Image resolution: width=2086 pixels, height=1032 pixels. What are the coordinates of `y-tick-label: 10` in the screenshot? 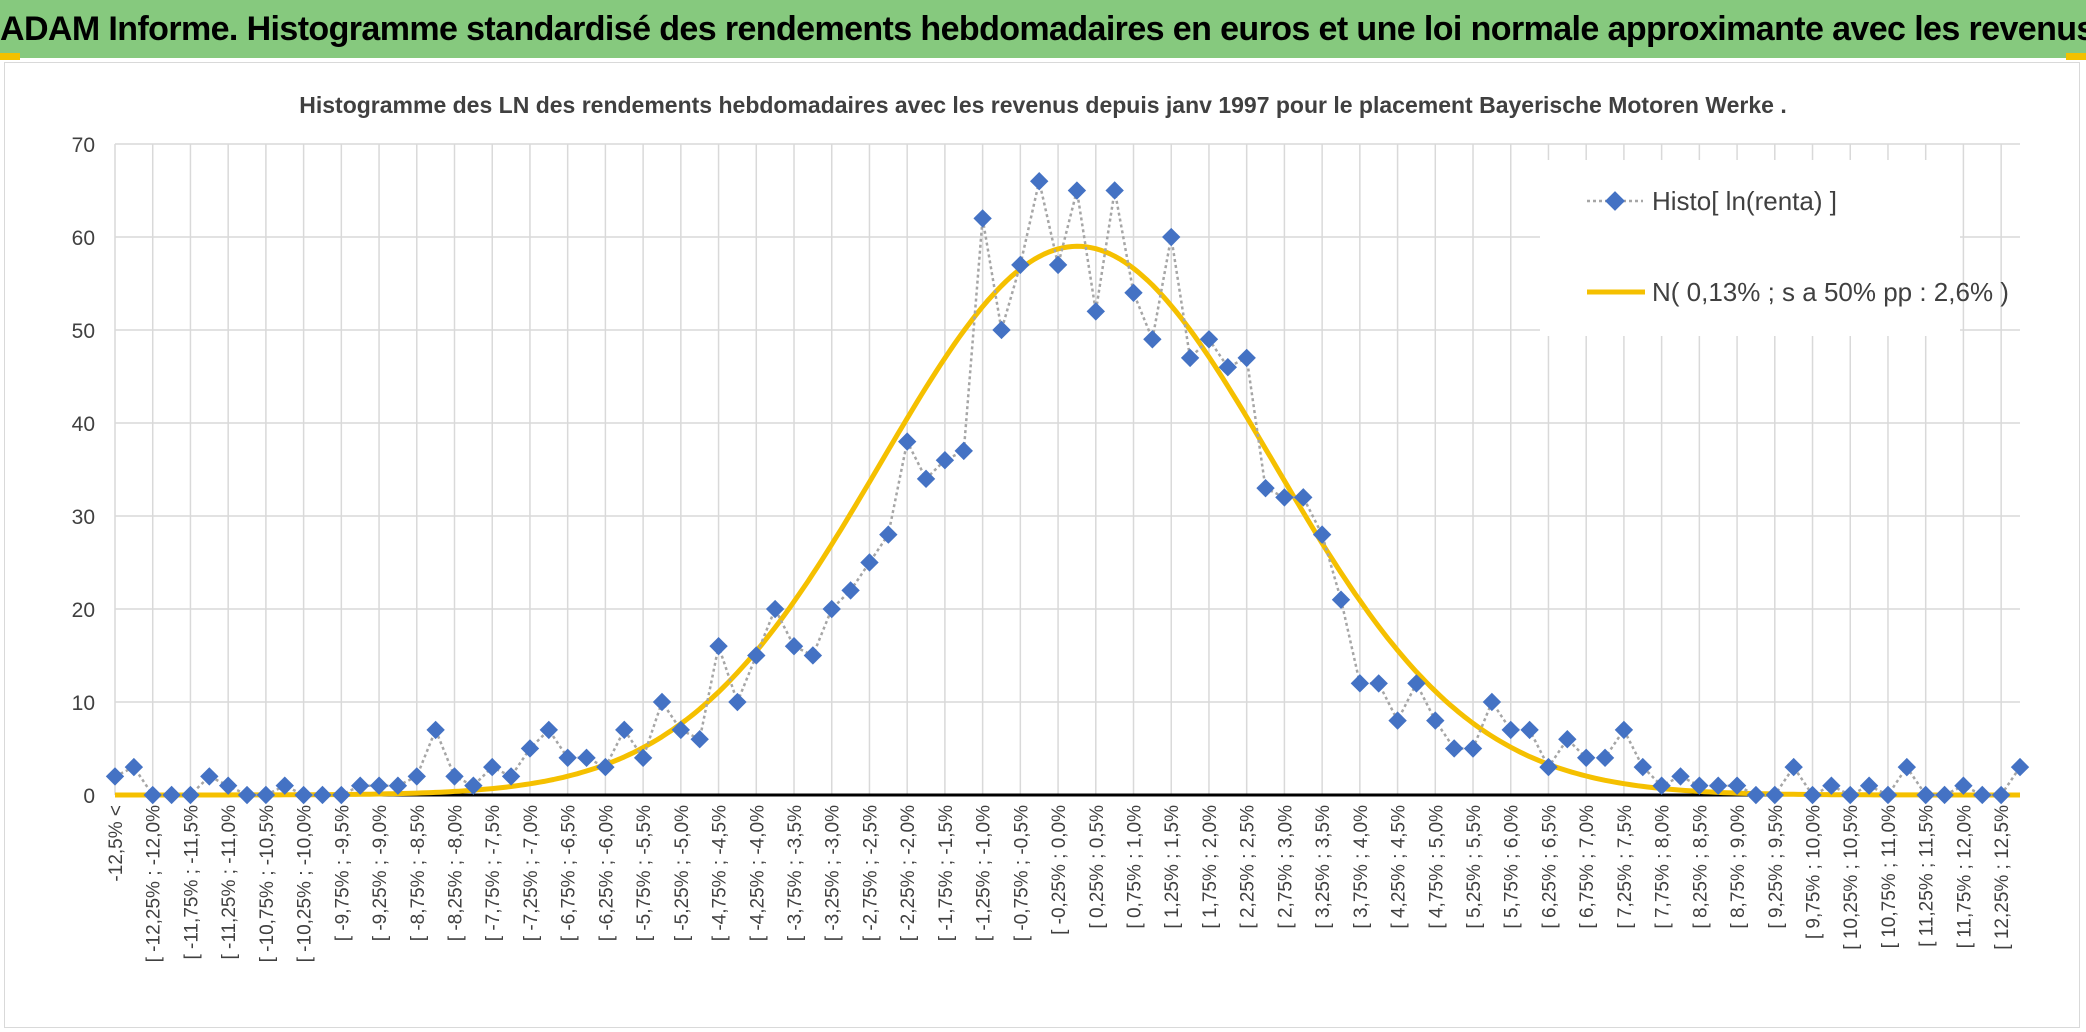 It's located at (83, 703).